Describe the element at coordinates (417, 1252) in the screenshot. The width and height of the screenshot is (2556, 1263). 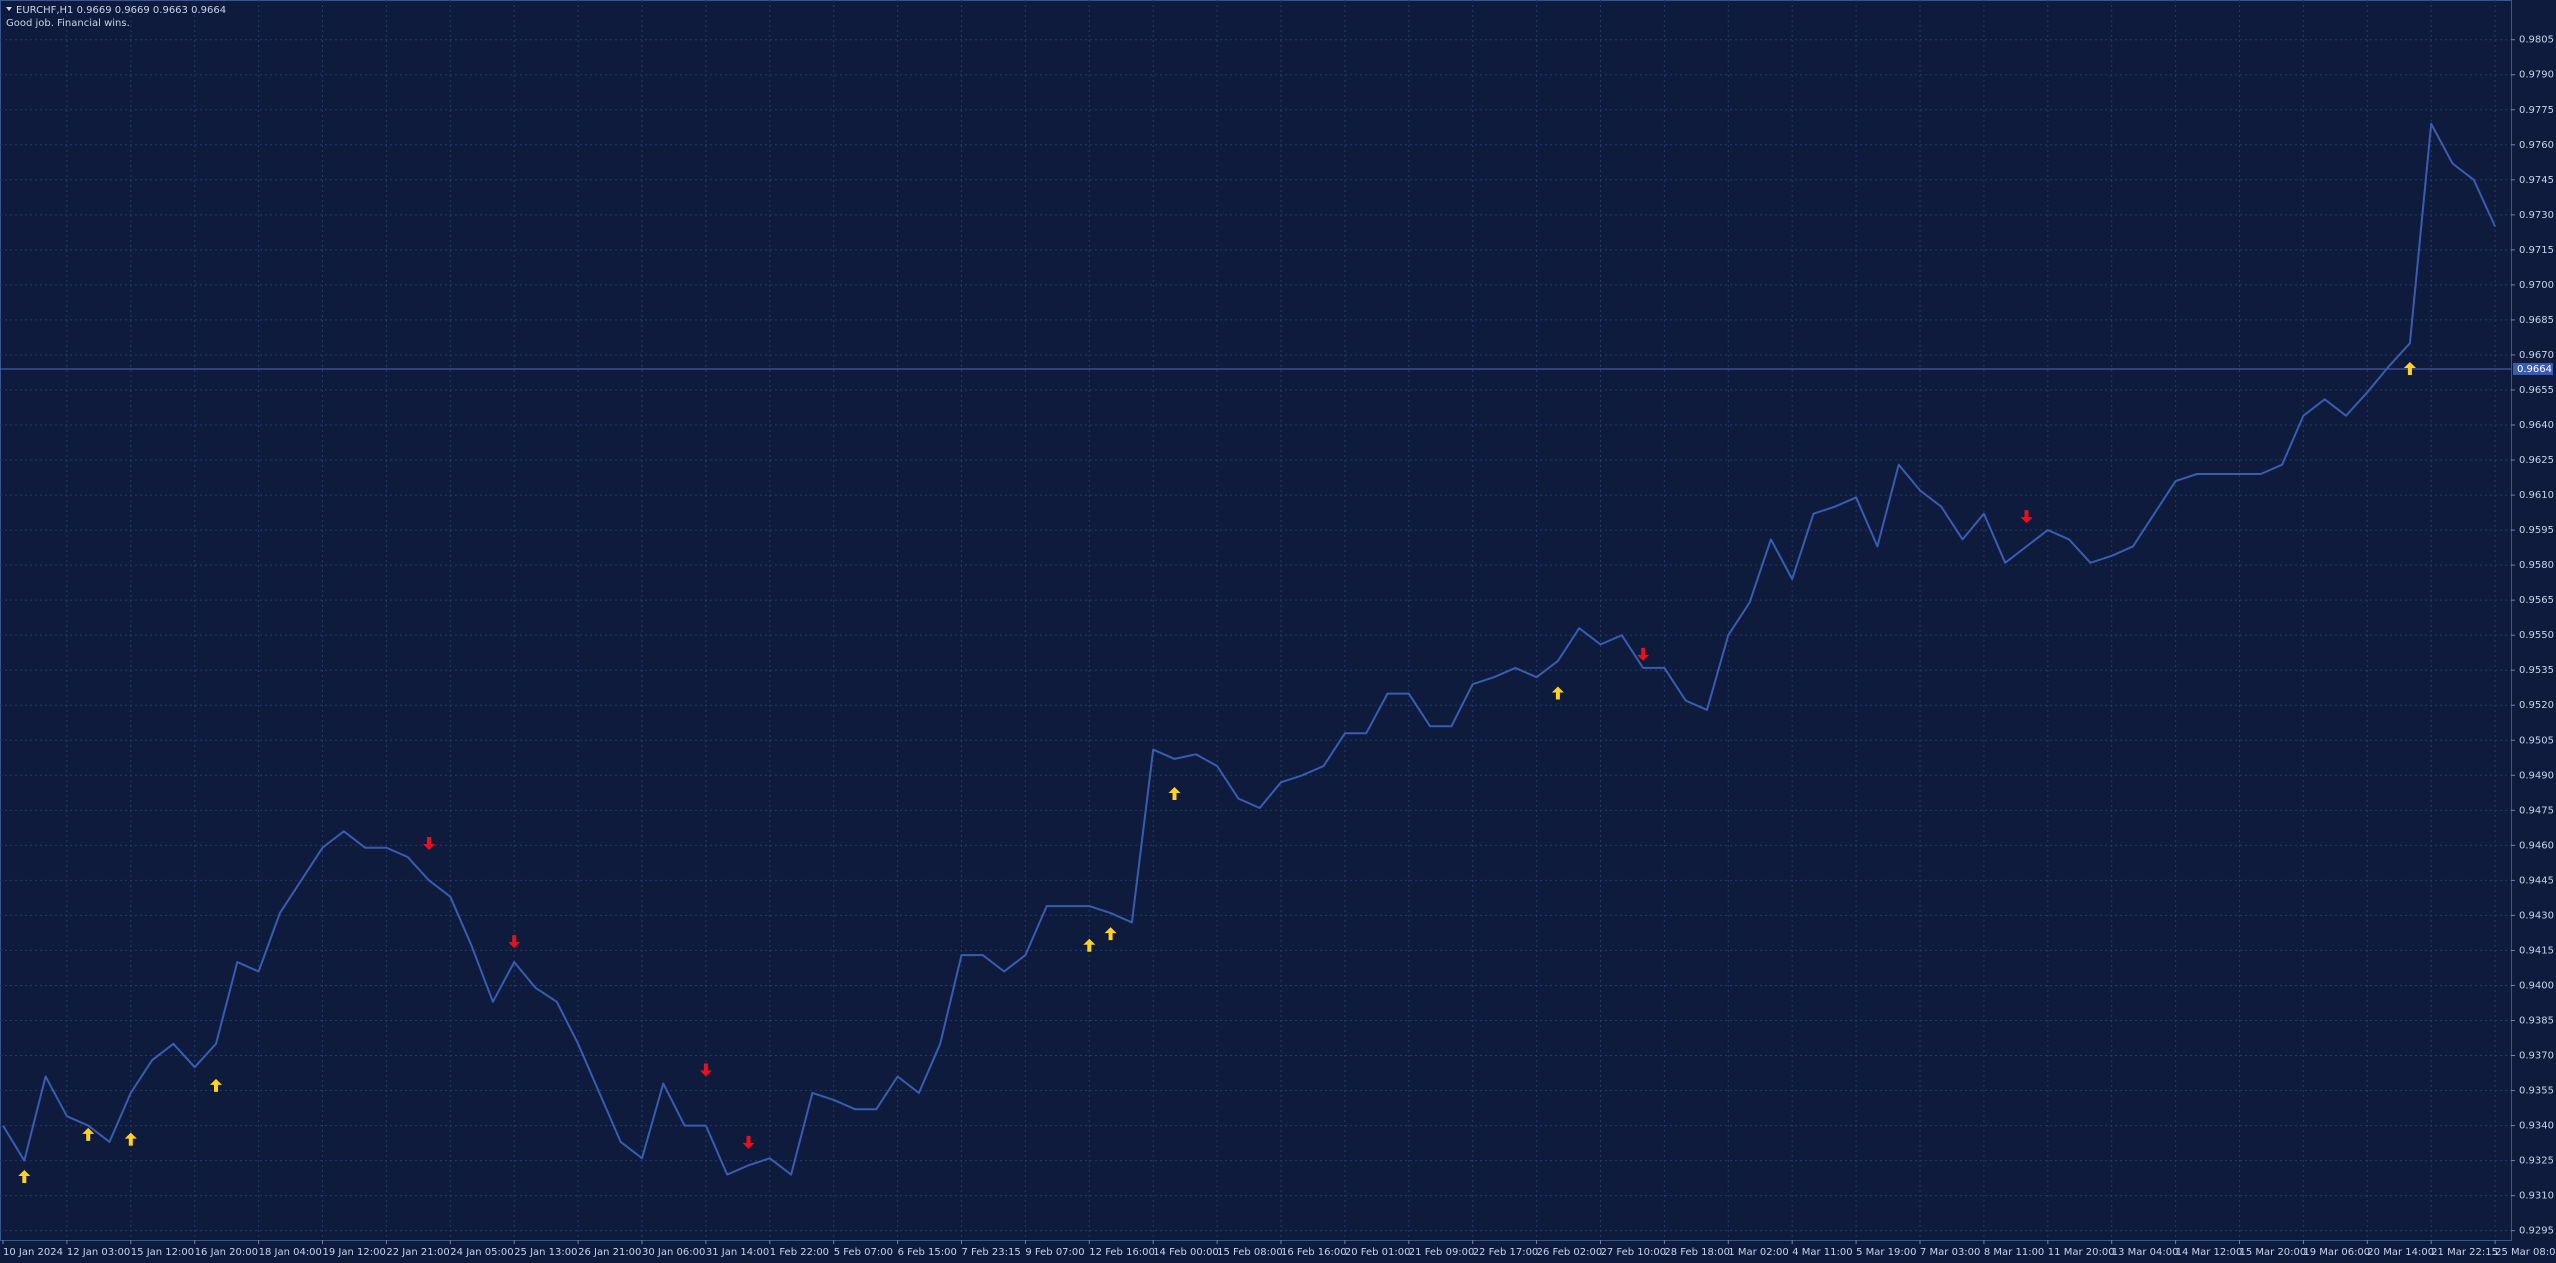
I see `x-tick-label: 22 Jan 21:00` at that location.